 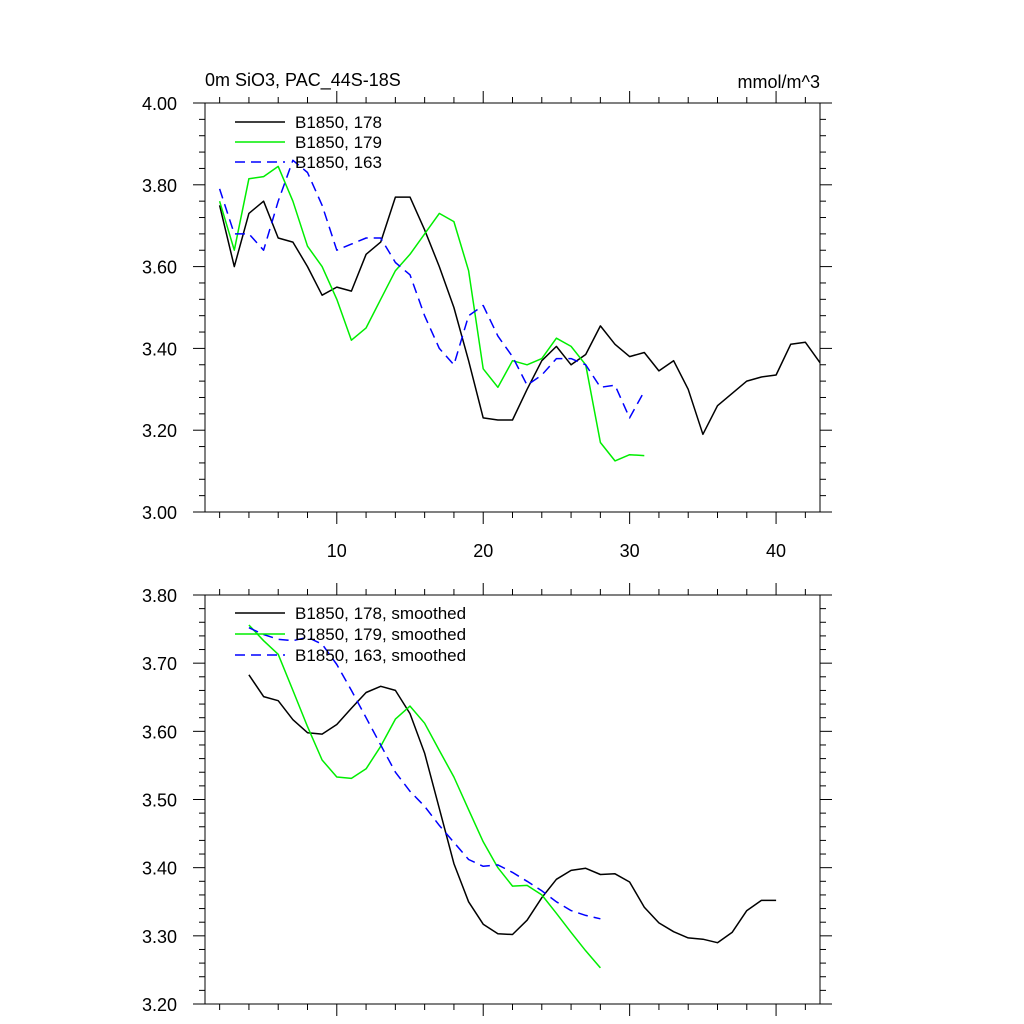 I want to click on top-ytick-label: 3.60, so click(x=159, y=268).